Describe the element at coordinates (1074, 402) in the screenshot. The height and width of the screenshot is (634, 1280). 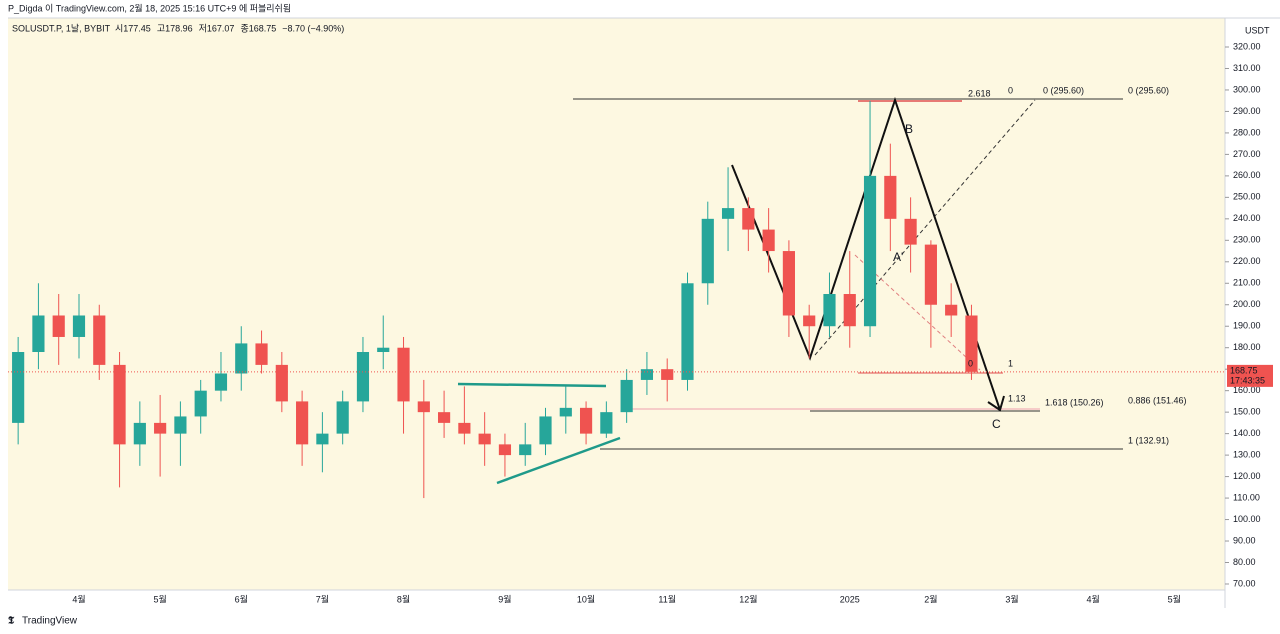
I see `annotation: 1.618 (150.26)` at that location.